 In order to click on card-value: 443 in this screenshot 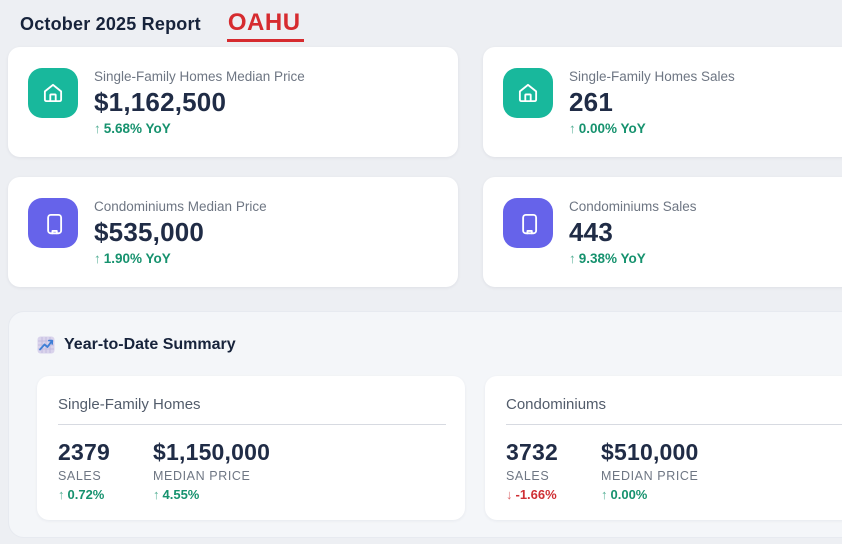, I will do `click(591, 231)`.